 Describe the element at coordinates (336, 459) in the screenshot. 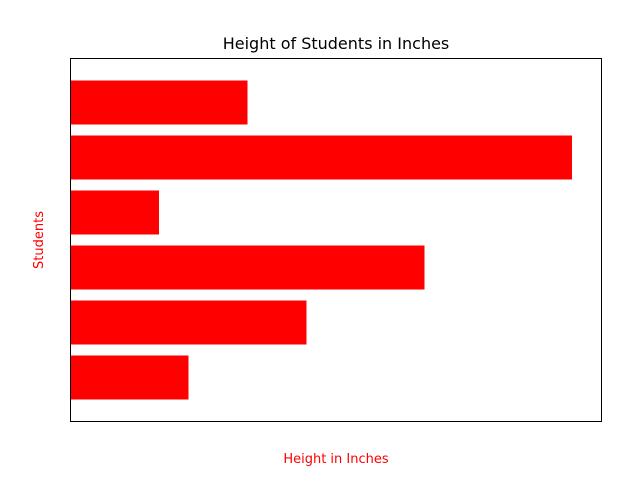

I see `x-axis-label: Height in Inches` at that location.